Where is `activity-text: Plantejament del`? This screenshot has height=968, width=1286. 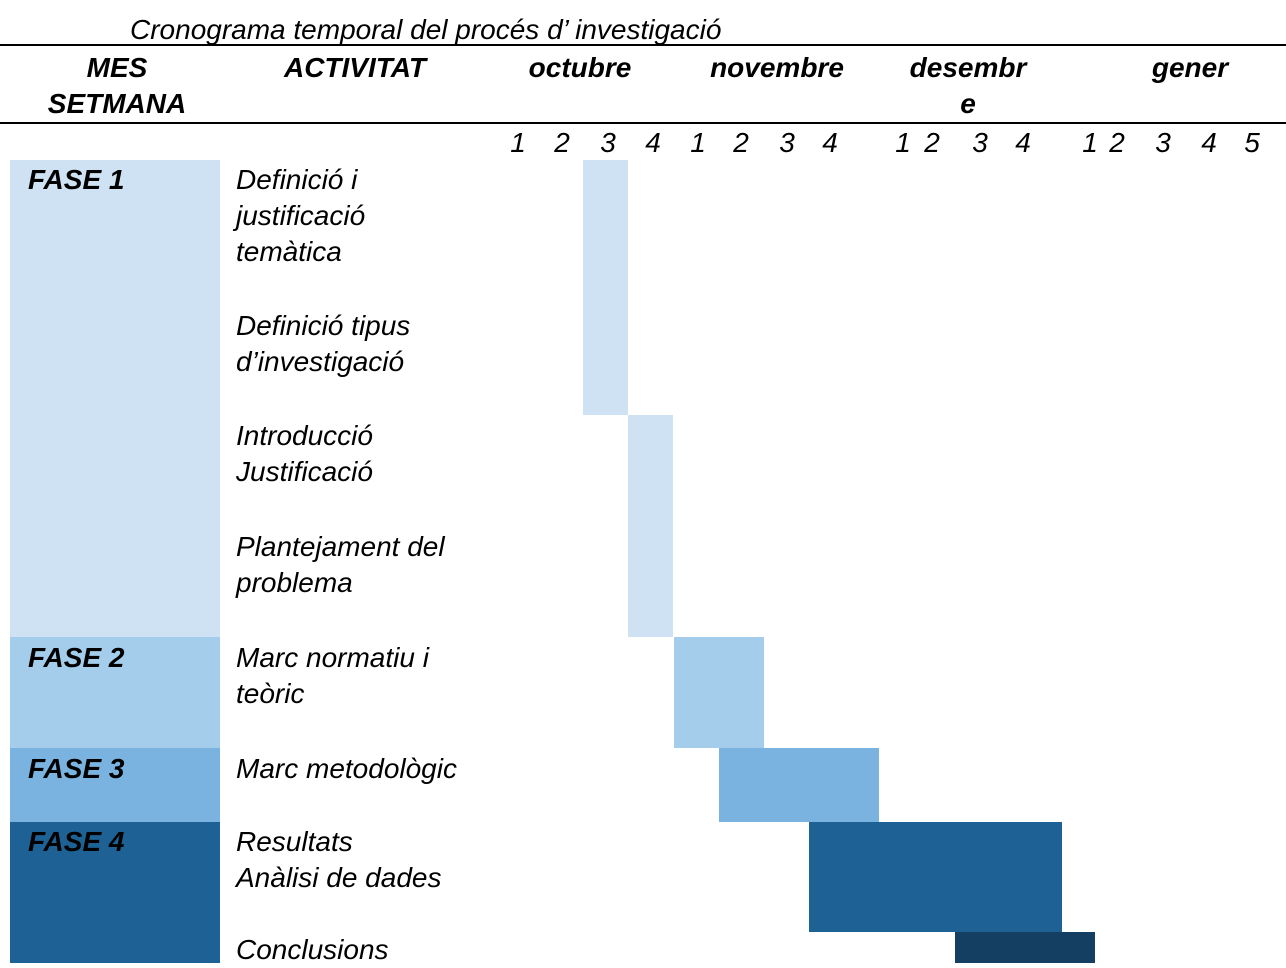
activity-text: Plantejament del is located at coordinates (340, 546).